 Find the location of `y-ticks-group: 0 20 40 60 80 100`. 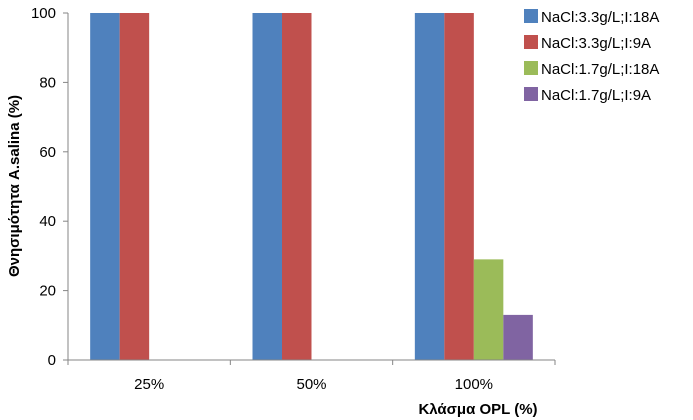

y-ticks-group: 0 20 40 60 80 100 is located at coordinates (49, 187).